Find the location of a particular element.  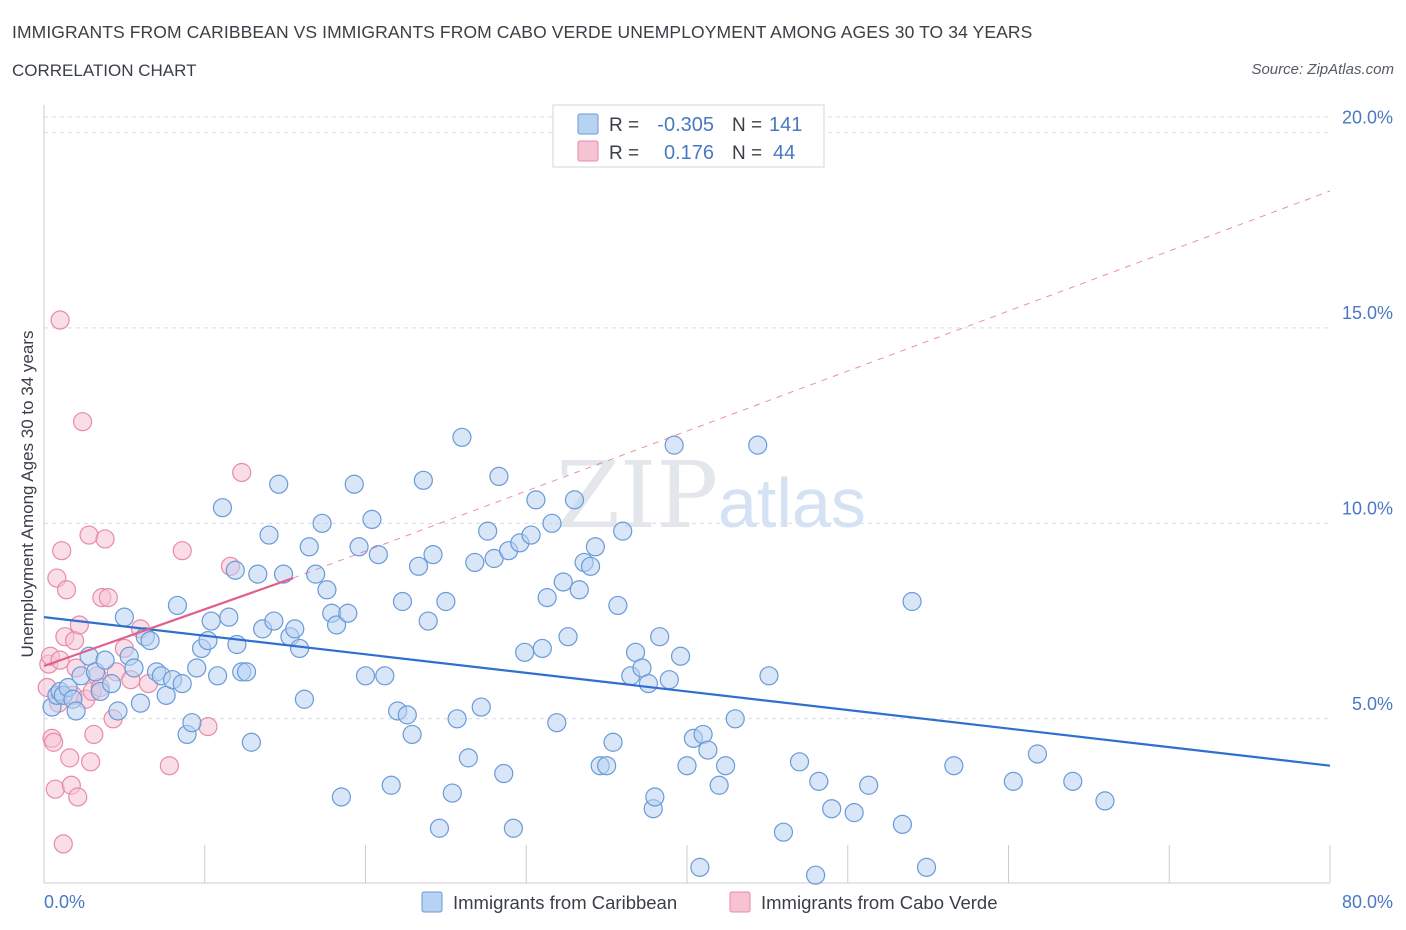

y-axis-tick-labels: 5.0% 10.0% 15.0% 20.0% is located at coordinates (1367, 410).